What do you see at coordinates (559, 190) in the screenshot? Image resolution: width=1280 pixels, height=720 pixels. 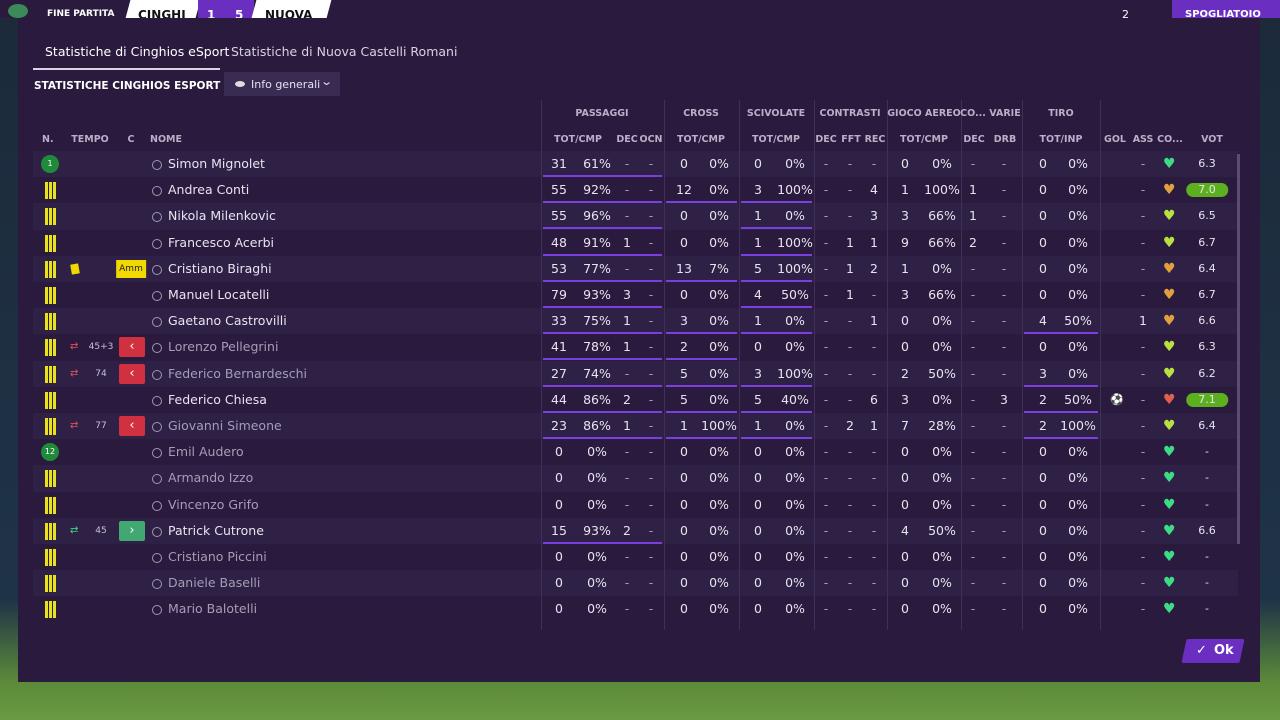 I see `cell: 55` at bounding box center [559, 190].